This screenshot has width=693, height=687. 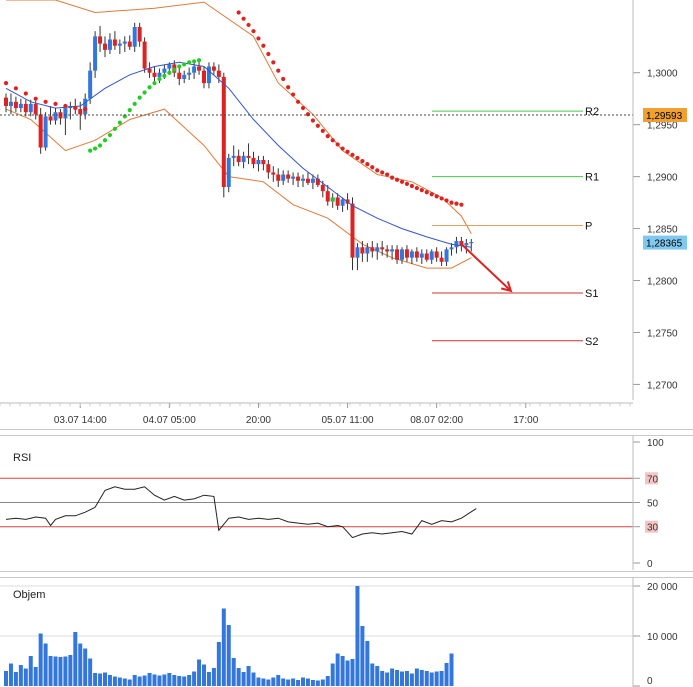 What do you see at coordinates (662, 637) in the screenshot?
I see `volume-tick-label: 10 000` at bounding box center [662, 637].